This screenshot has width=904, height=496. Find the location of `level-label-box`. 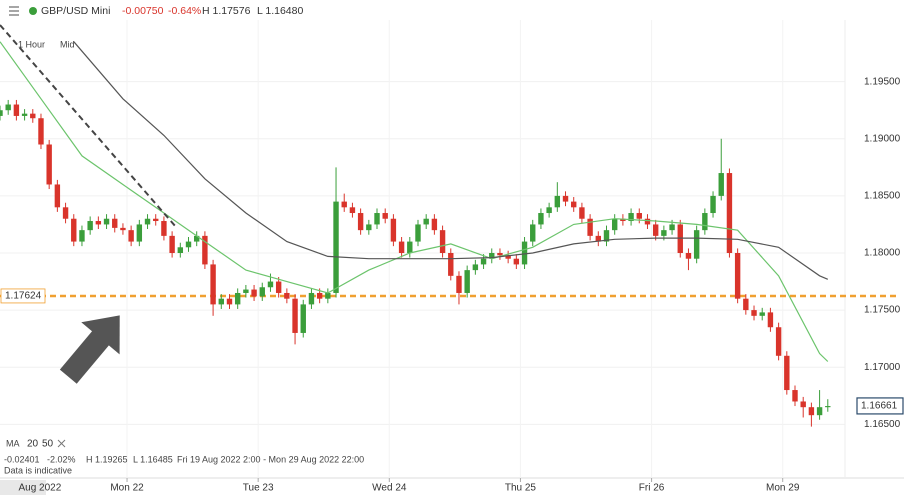

level-label-box is located at coordinates (23, 296).